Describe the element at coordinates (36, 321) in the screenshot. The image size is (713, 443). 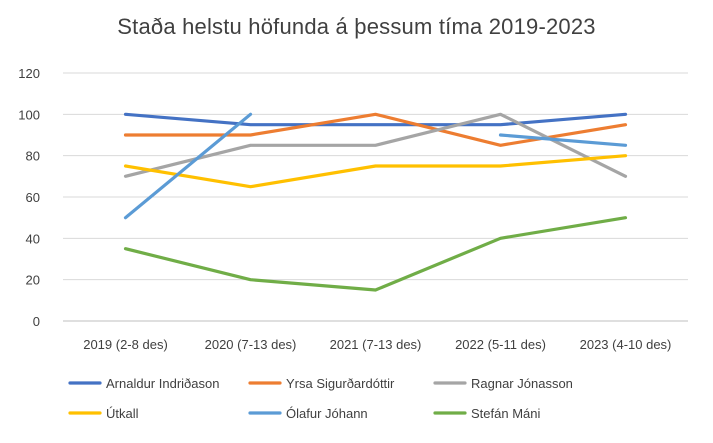
I see `y-tick-label: 0` at that location.